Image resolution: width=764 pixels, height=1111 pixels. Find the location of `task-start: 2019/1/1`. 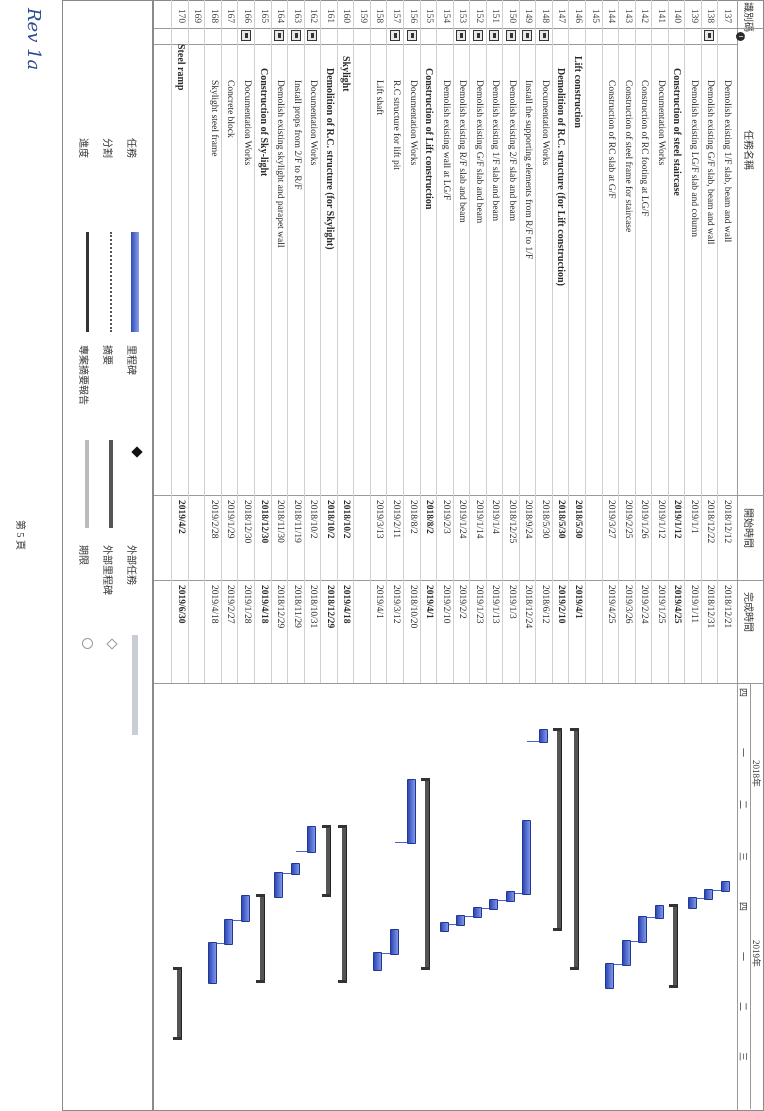

task-start: 2019/1/1 is located at coordinates (693, 517).